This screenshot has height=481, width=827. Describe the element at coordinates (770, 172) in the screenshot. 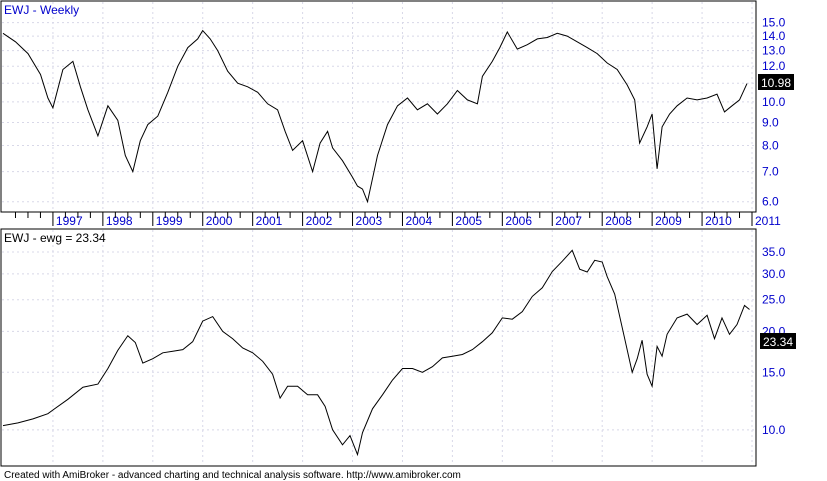

I see `y-tick-label: 7.0` at that location.